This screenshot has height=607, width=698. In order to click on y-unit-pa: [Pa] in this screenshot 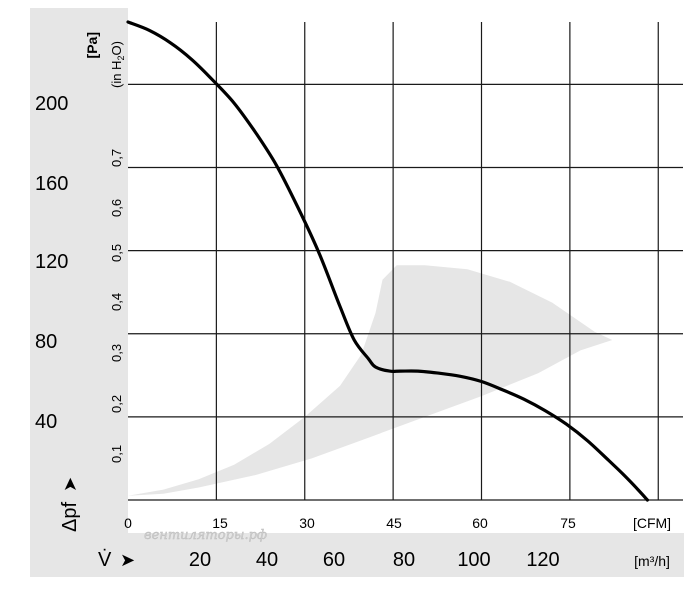, I will do `click(92, 45)`.